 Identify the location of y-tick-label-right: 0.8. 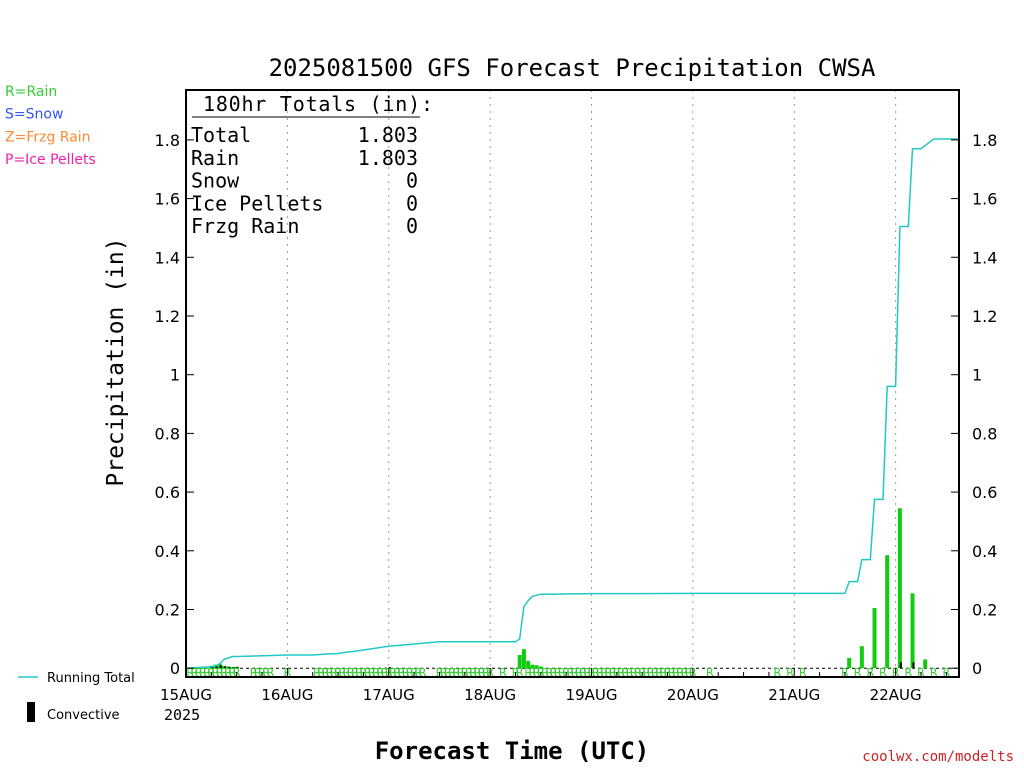
(984, 433).